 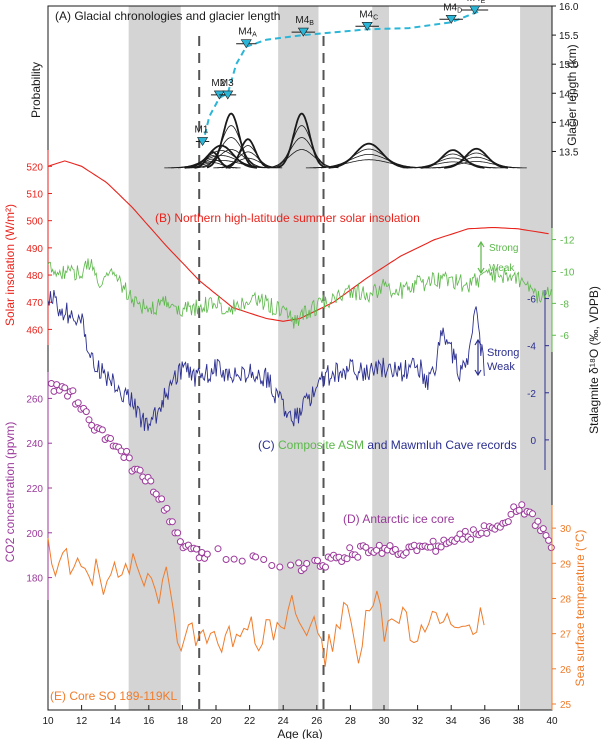 I want to click on marker-label-sub: C, so click(x=375, y=17).